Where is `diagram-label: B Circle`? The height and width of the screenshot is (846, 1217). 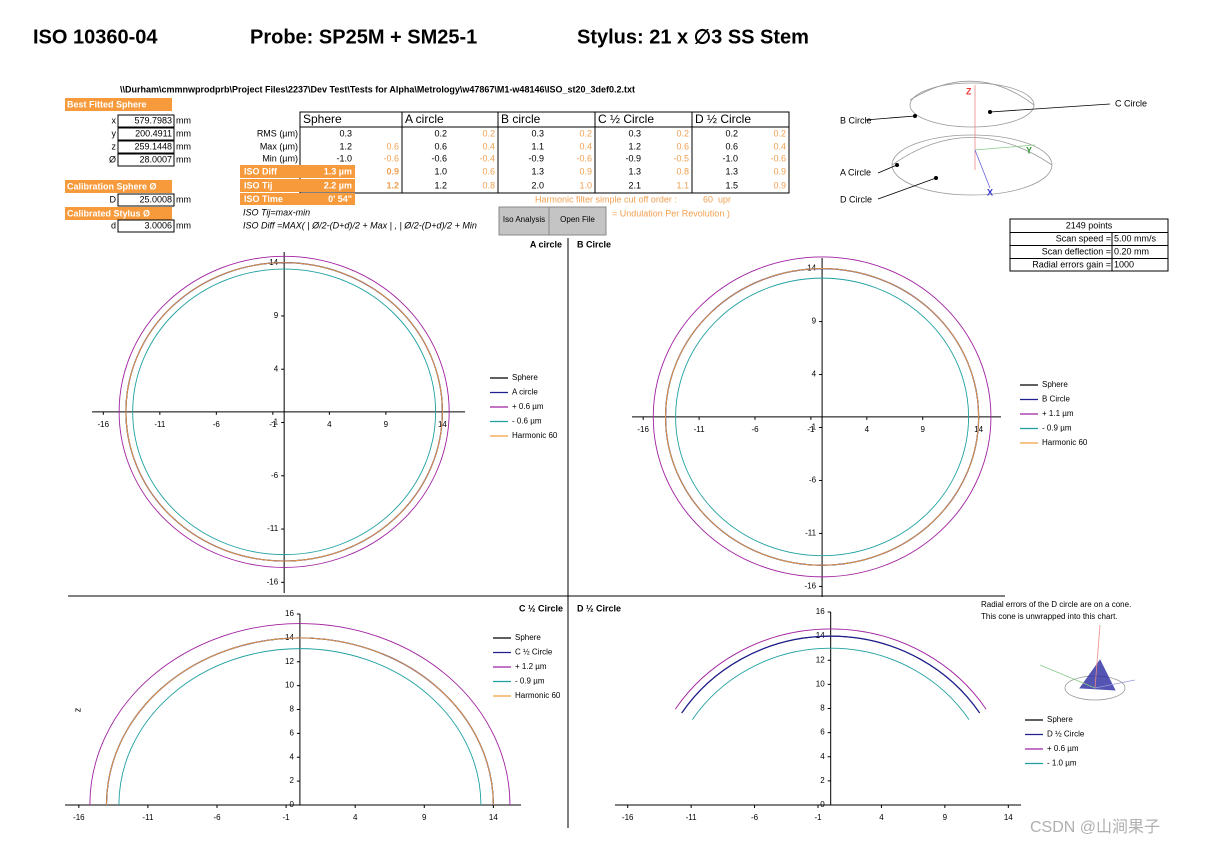
diagram-label: B Circle is located at coordinates (856, 120).